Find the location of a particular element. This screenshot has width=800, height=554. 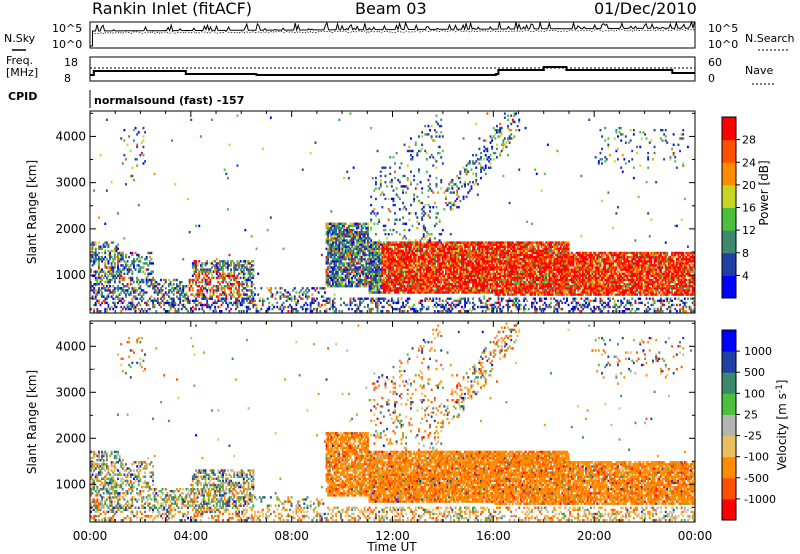

velocity-colorbar-label: Velocity [m s-1] is located at coordinates (782, 425).